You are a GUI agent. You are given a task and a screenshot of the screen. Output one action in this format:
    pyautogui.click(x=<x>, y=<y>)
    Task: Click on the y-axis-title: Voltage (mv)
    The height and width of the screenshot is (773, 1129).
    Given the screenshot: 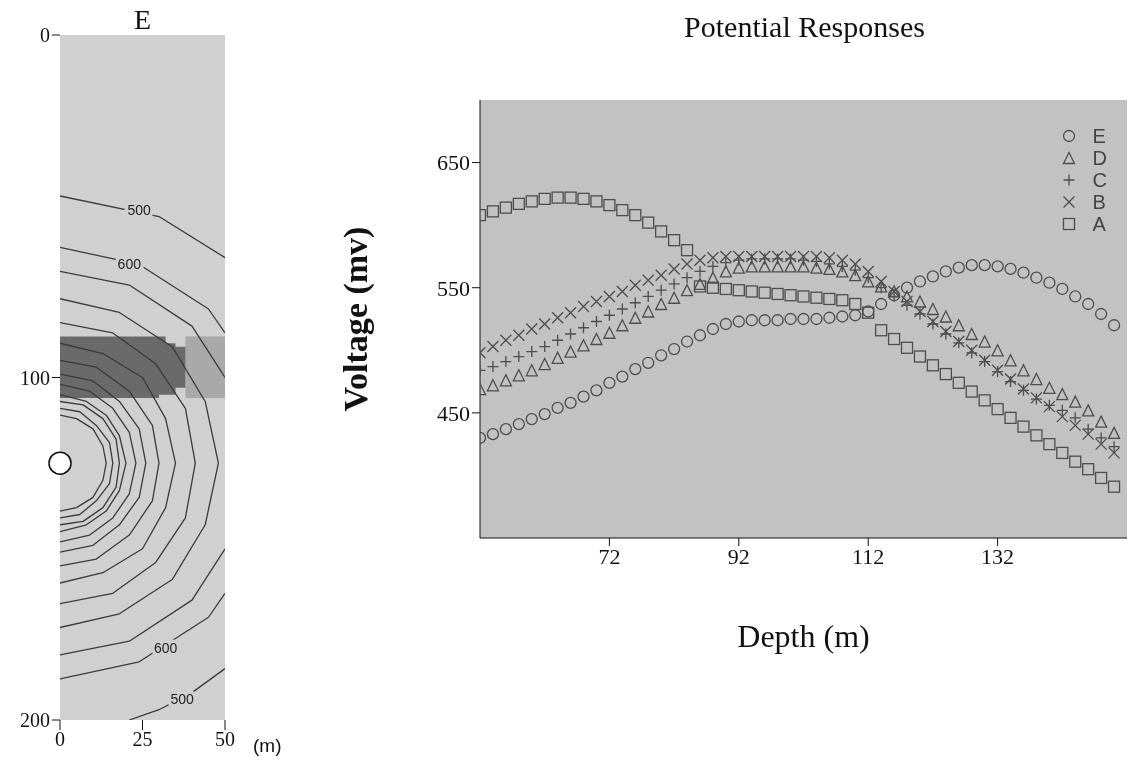 What is the action you would take?
    pyautogui.click(x=355, y=319)
    